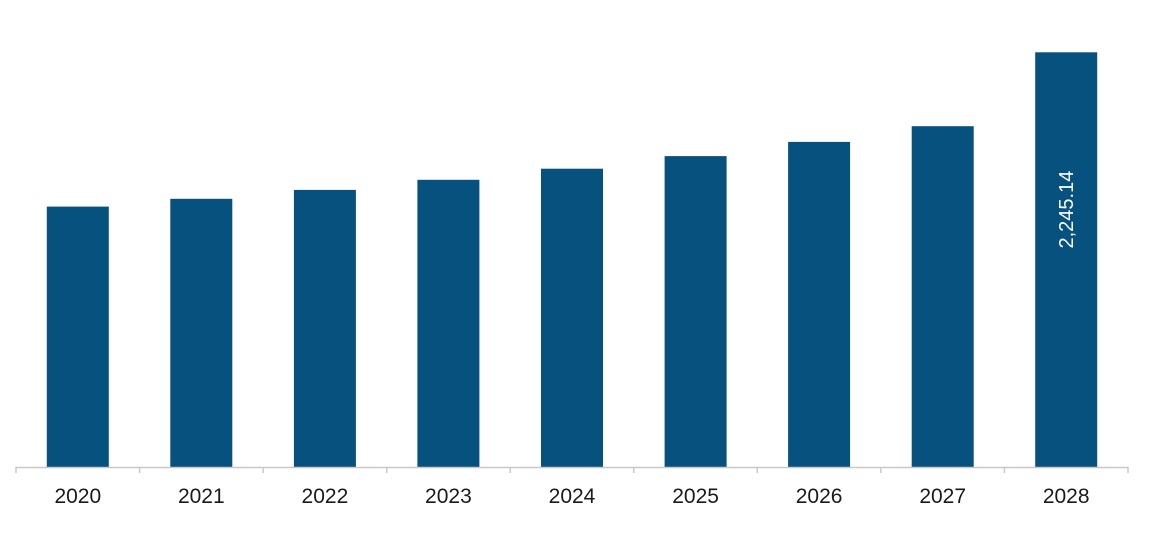 This screenshot has width=1170, height=547. I want to click on data-labels-group: 2,245.14, so click(1067, 210).